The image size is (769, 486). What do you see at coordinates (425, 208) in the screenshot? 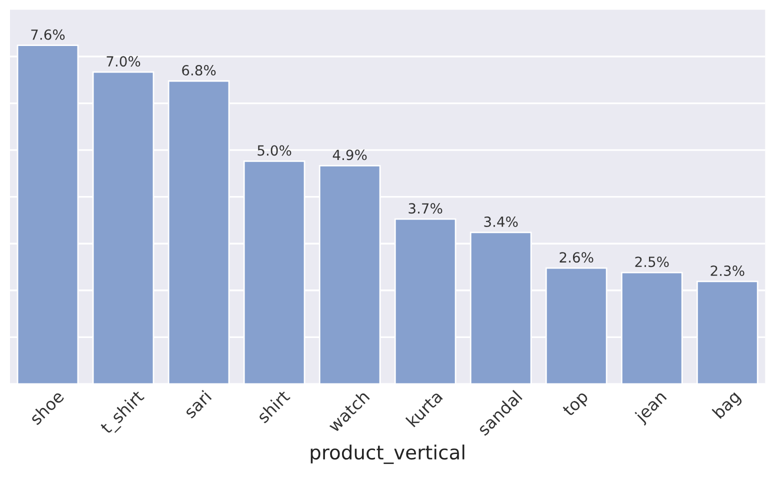
I see `data-label: 3.7%` at bounding box center [425, 208].